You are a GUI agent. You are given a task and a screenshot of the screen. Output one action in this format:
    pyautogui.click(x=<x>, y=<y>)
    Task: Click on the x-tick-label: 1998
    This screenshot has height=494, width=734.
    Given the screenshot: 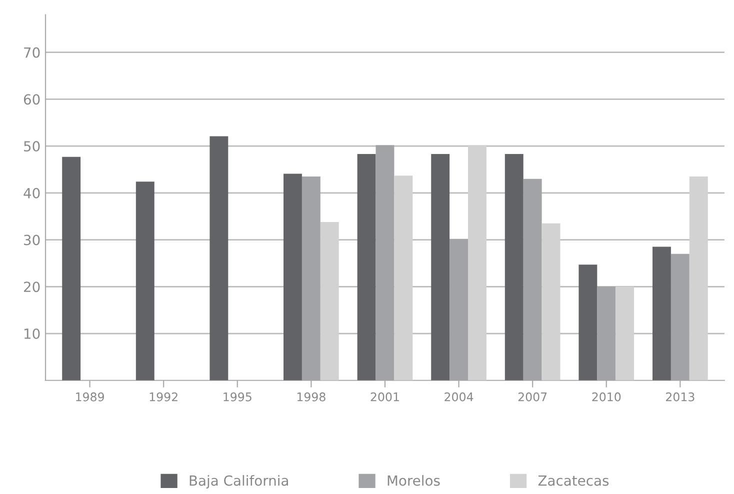 What is the action you would take?
    pyautogui.click(x=311, y=397)
    